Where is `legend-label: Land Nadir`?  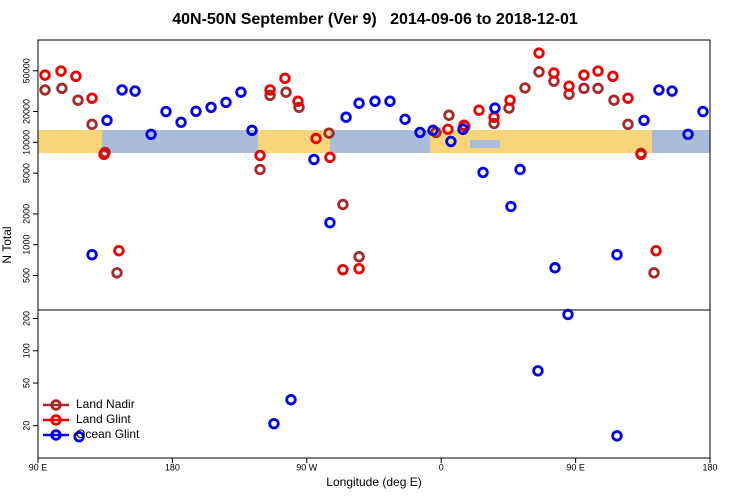 legend-label: Land Nadir is located at coordinates (105, 404).